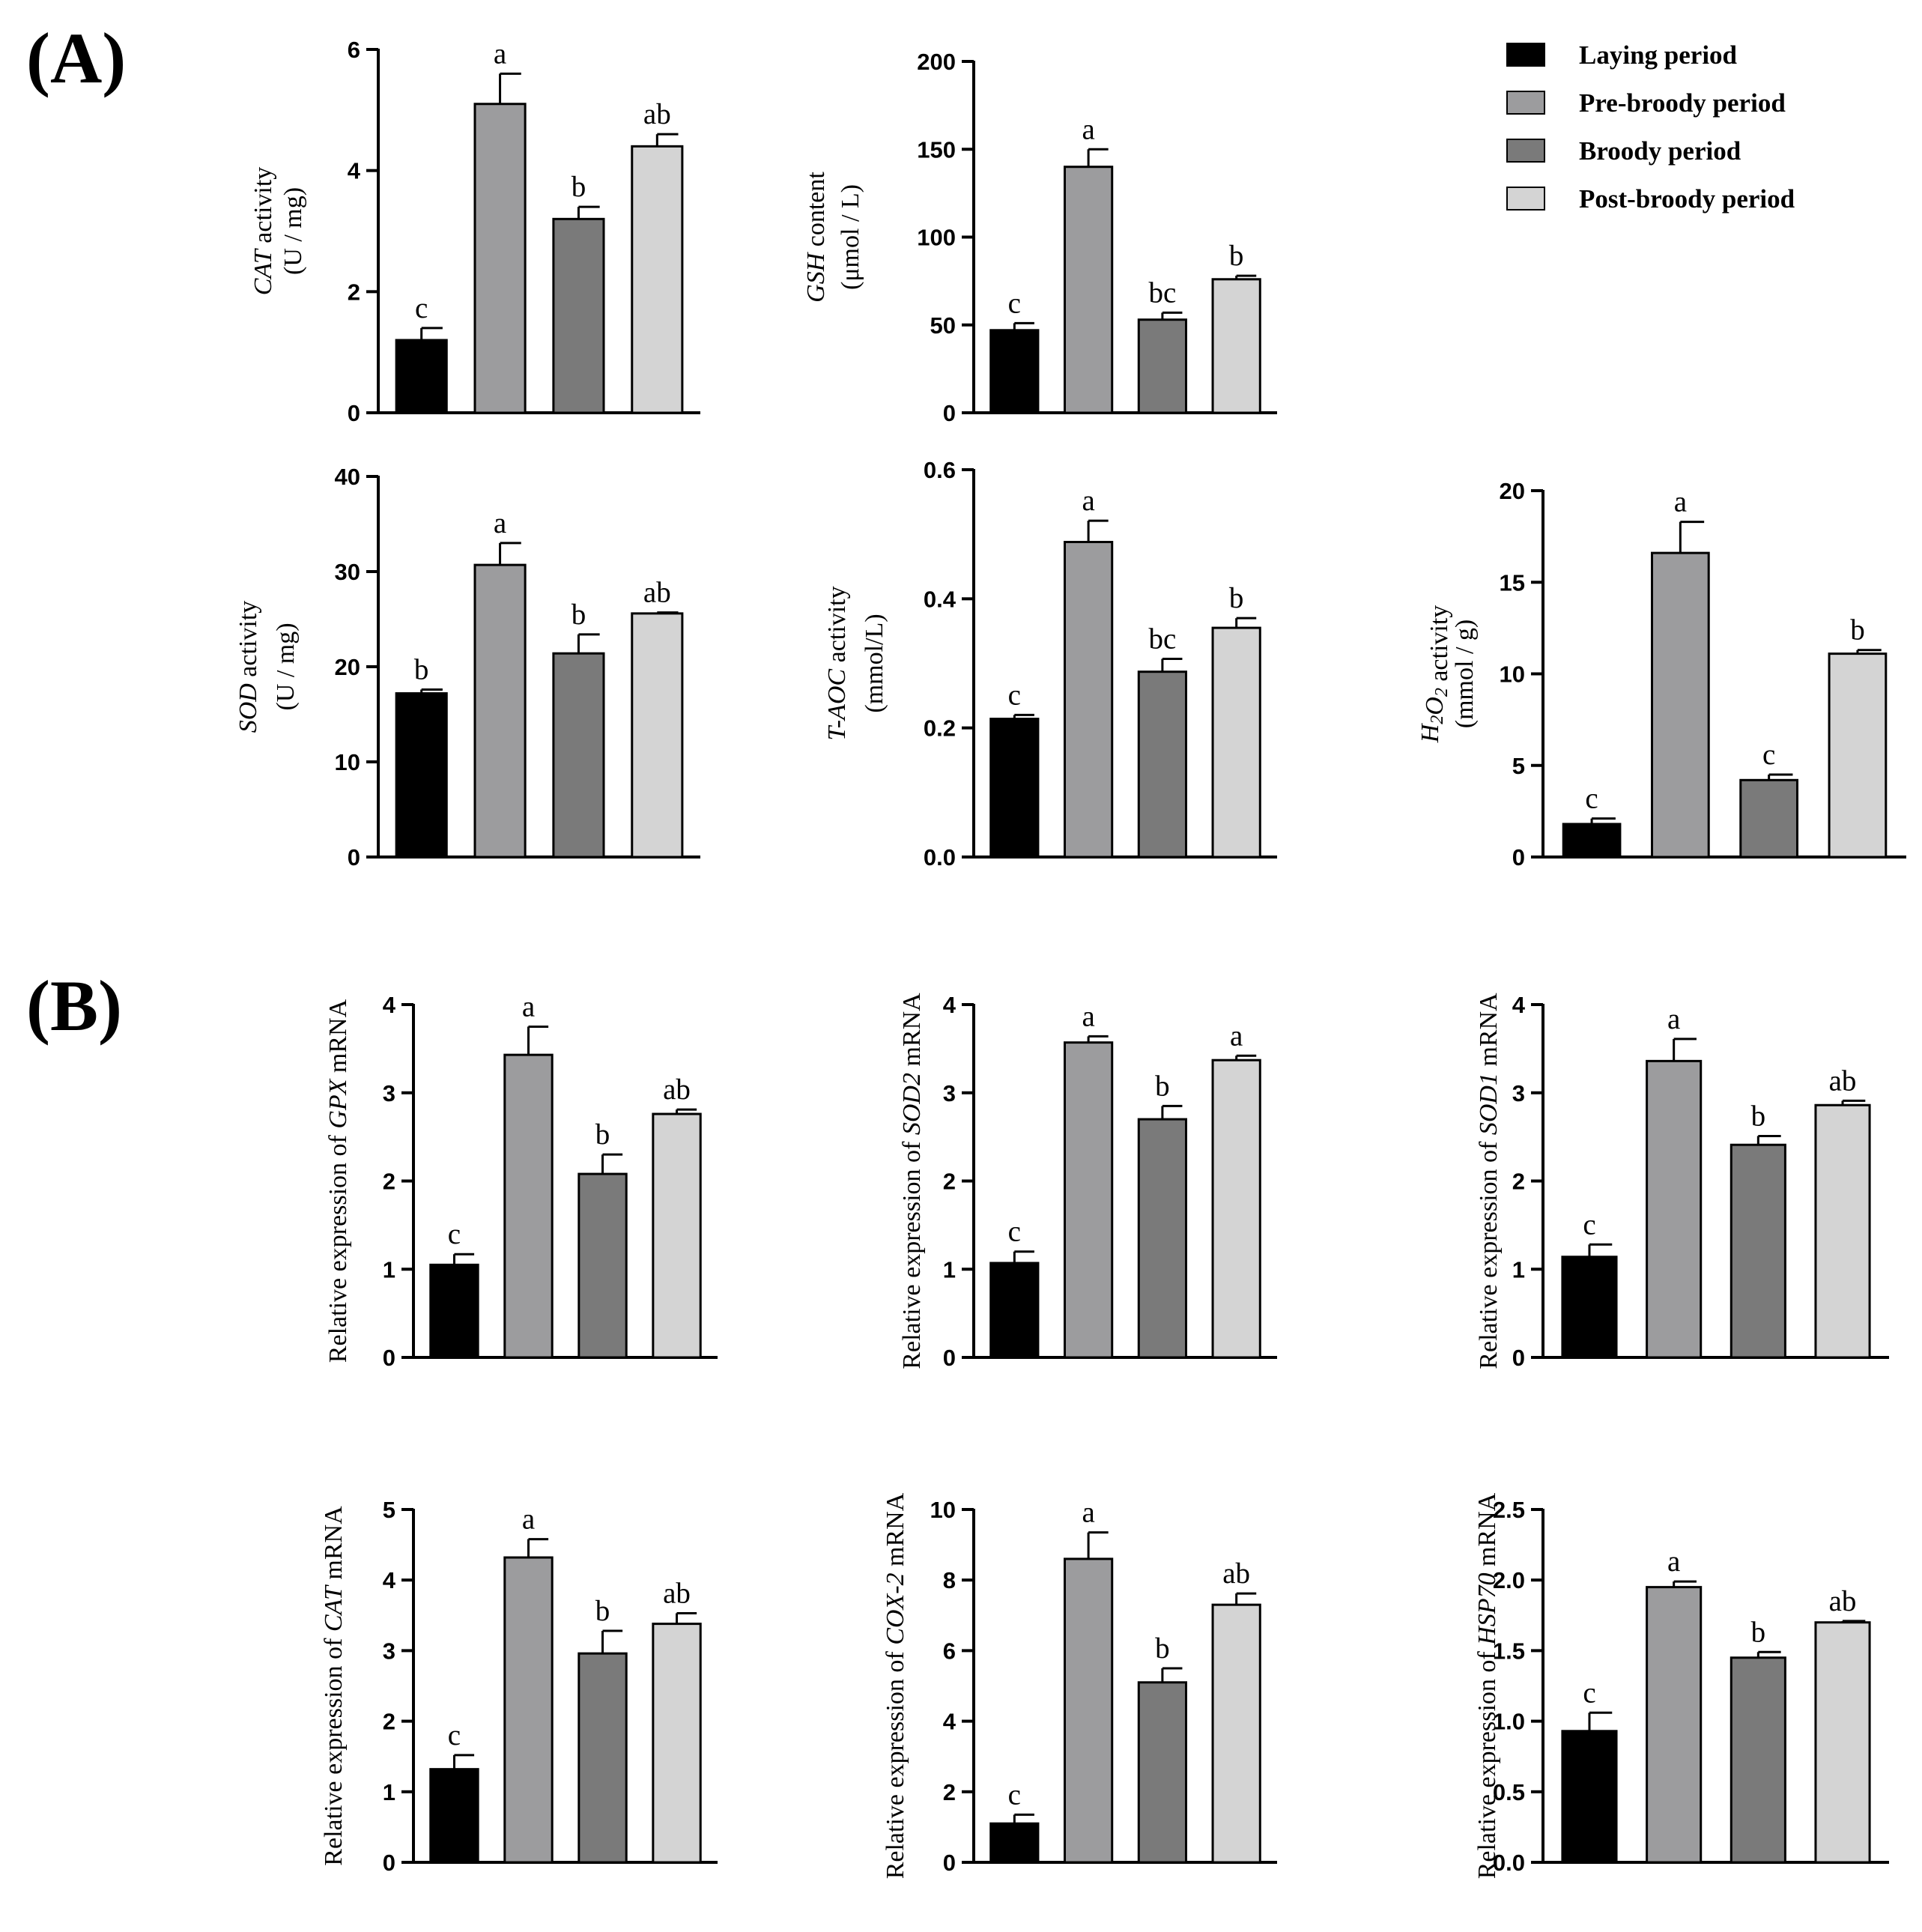 Image resolution: width=1922 pixels, height=1932 pixels. I want to click on legend-label-broody: Broody period, so click(1660, 151).